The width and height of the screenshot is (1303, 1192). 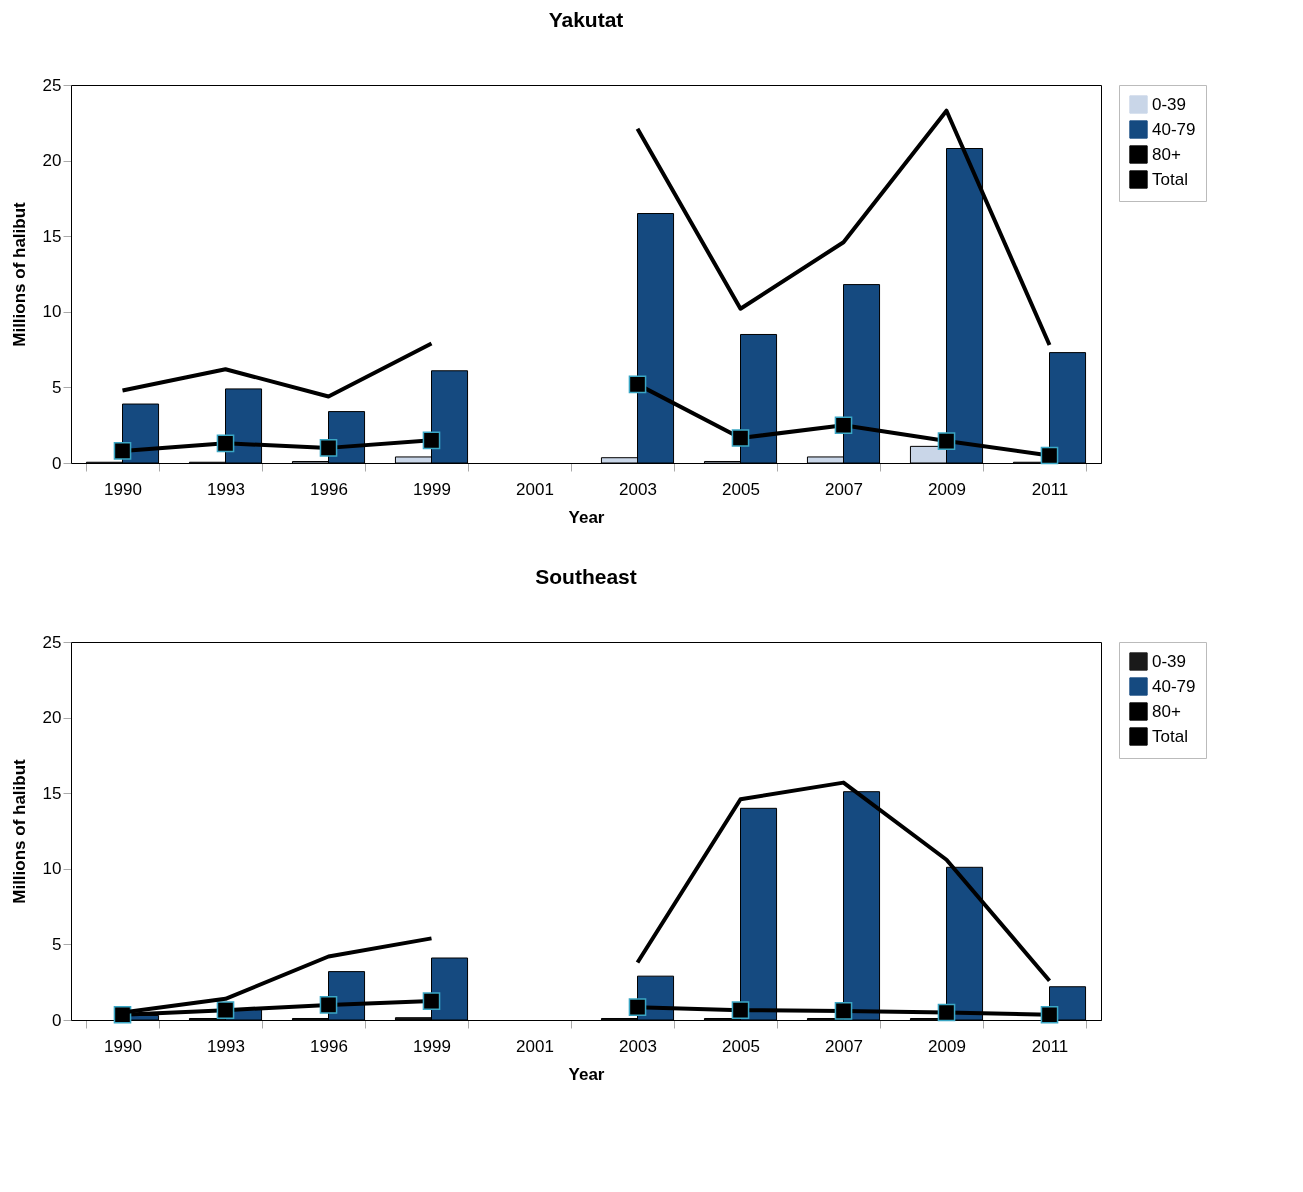 I want to click on chart-title: Yakutat, so click(x=586, y=19).